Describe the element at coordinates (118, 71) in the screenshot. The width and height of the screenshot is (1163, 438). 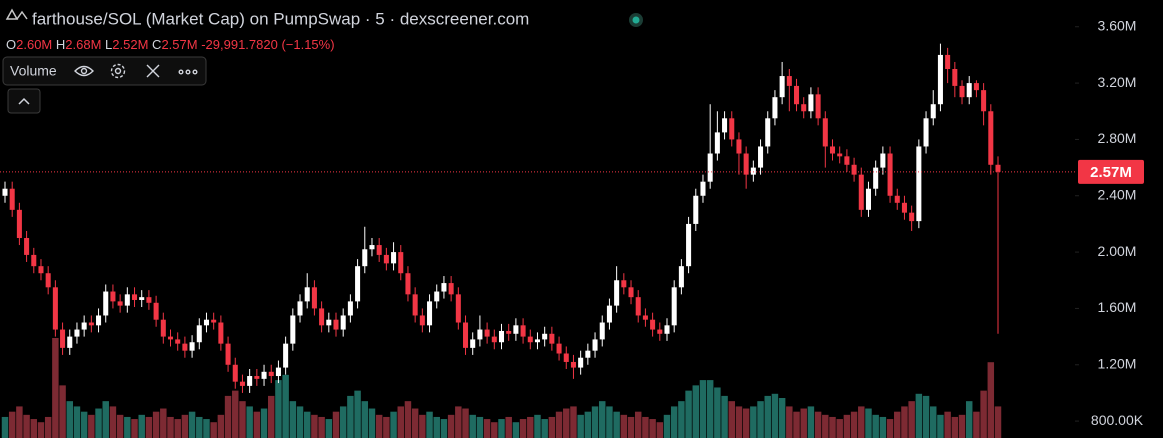
I see `settings-icon` at that location.